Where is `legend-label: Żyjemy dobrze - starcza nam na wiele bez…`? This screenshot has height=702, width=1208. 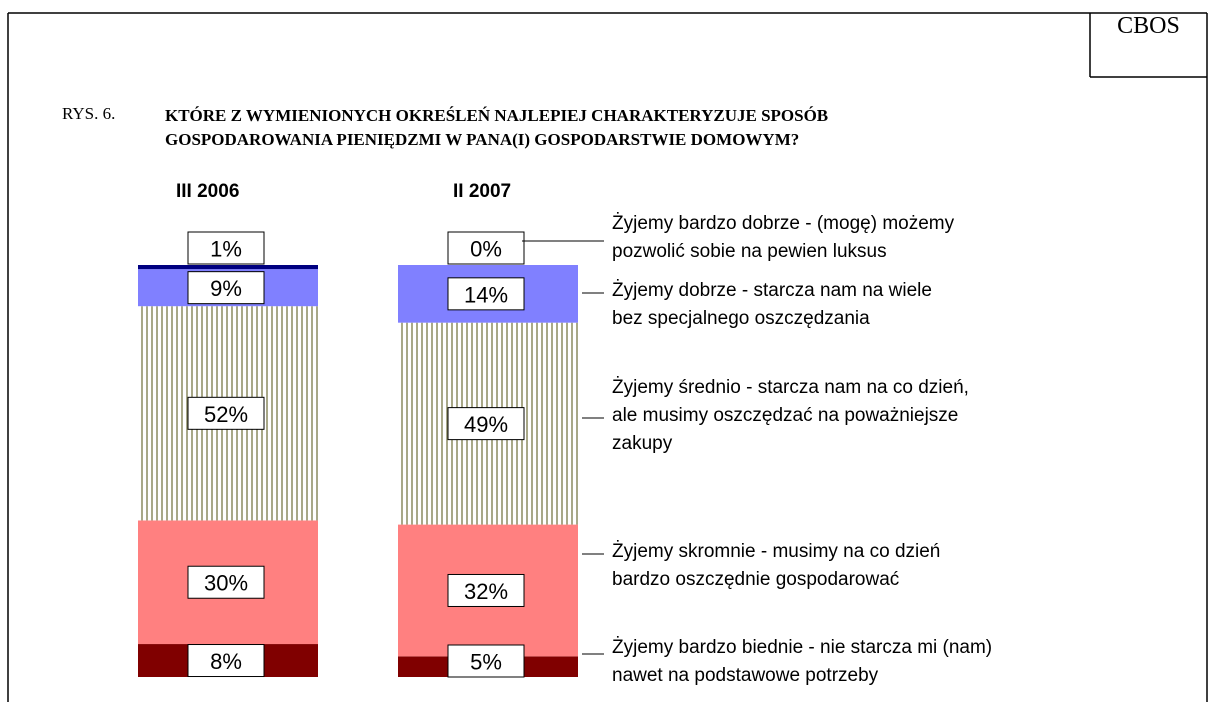
legend-label: Żyjemy dobrze - starcza nam na wiele bez… is located at coordinates (772, 304).